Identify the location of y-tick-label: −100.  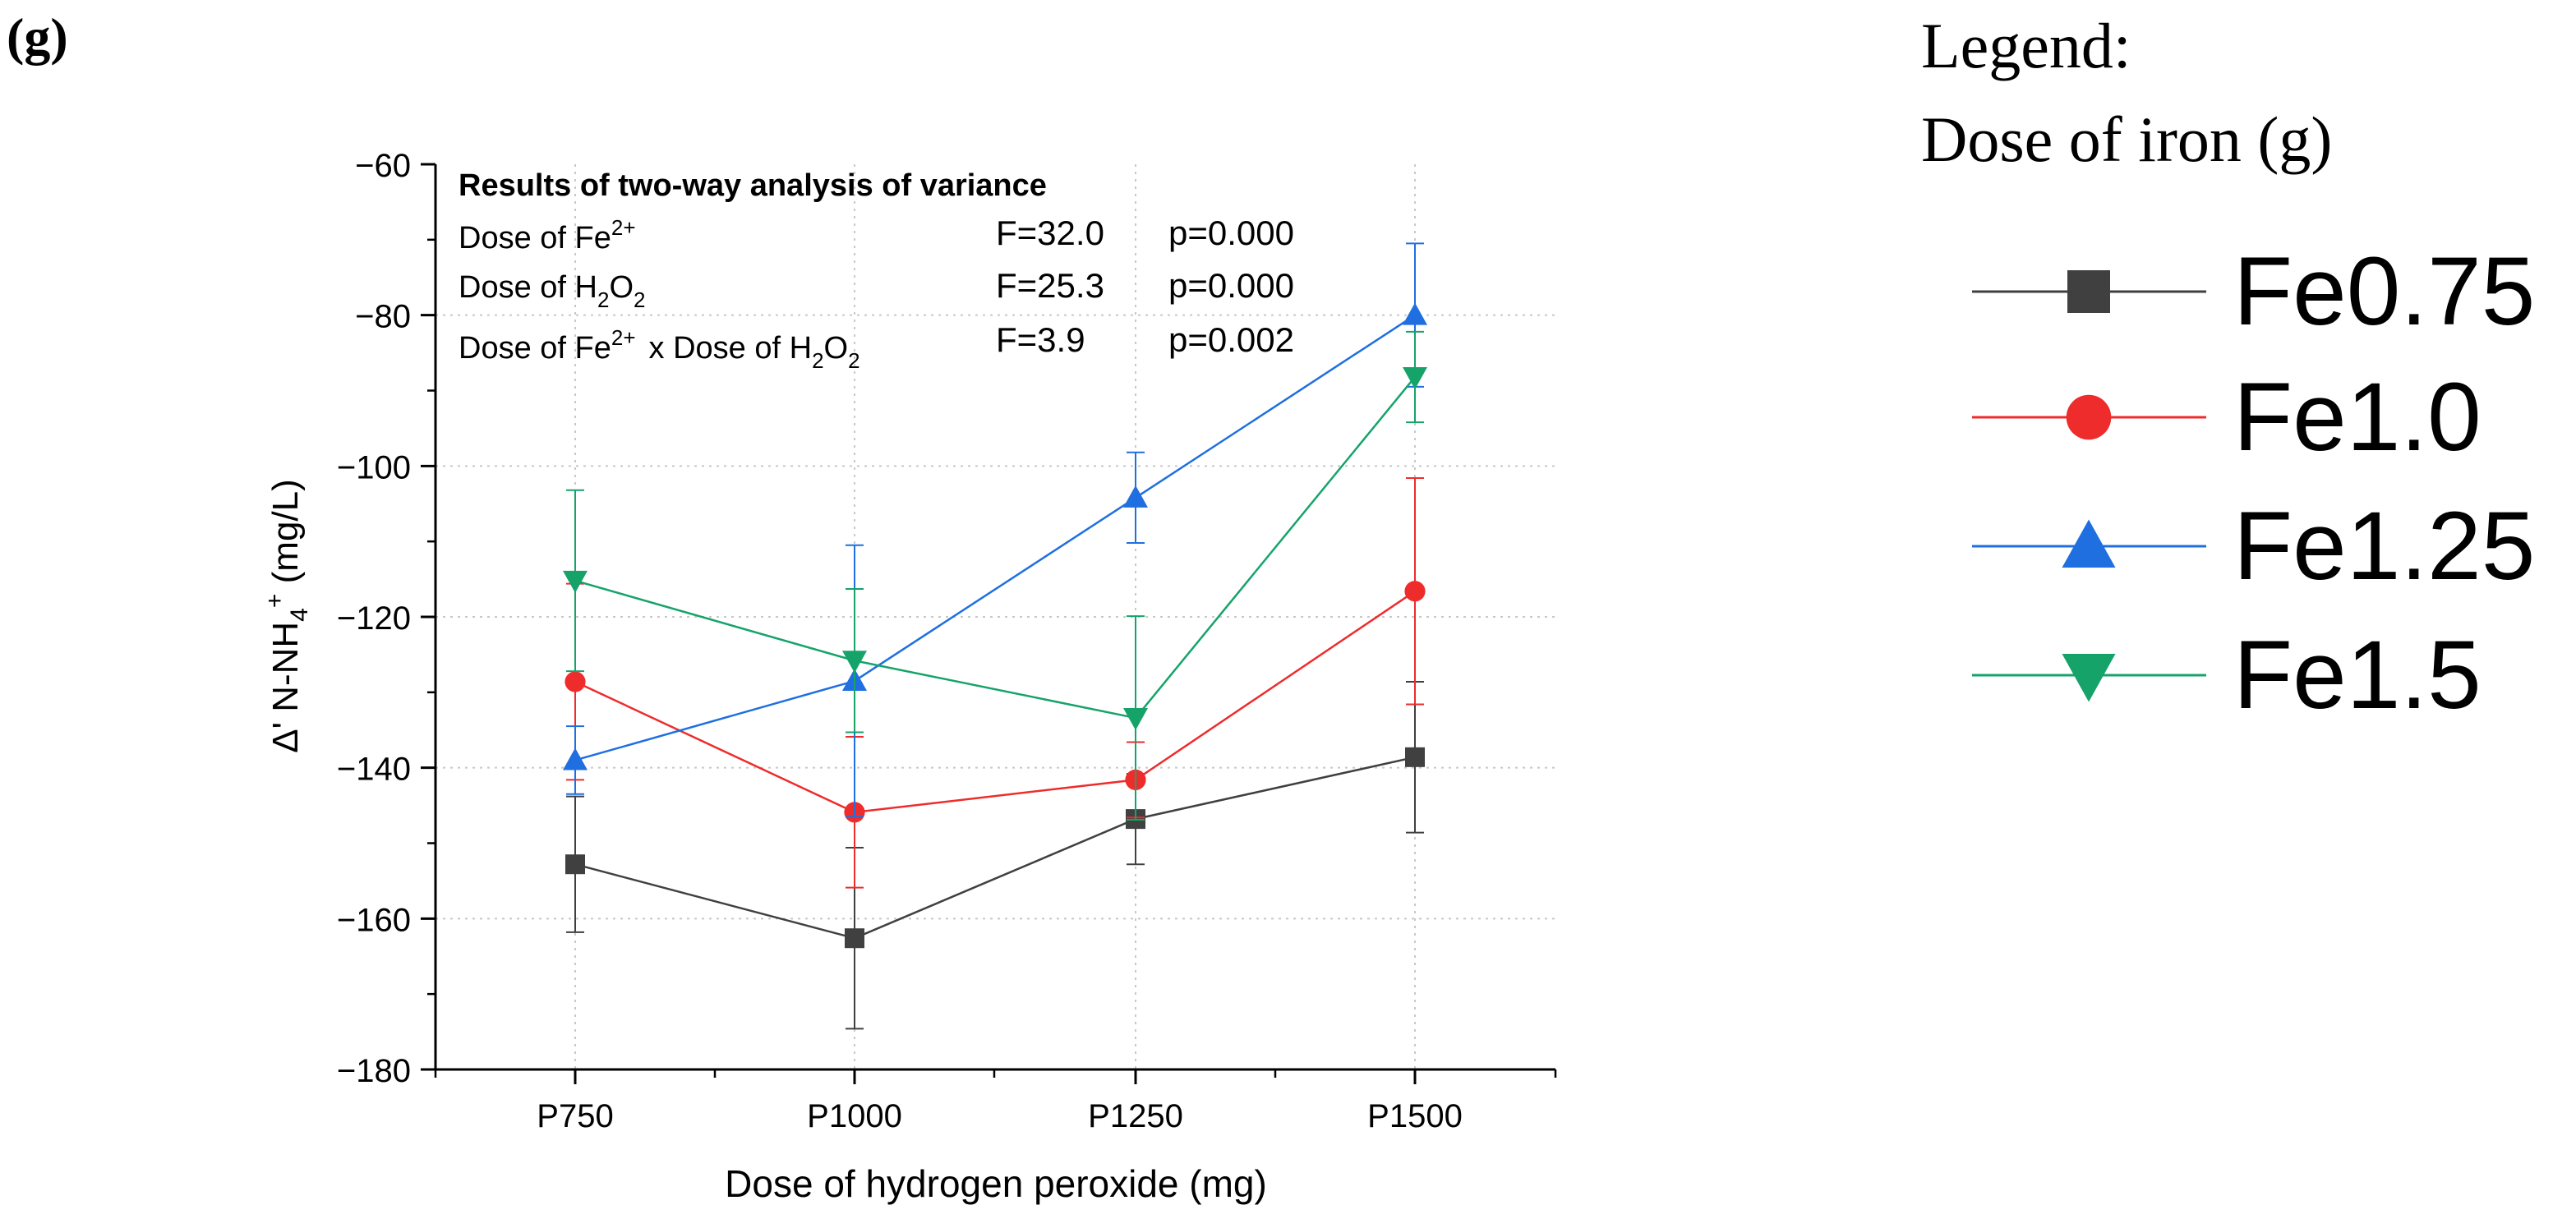
(374, 467).